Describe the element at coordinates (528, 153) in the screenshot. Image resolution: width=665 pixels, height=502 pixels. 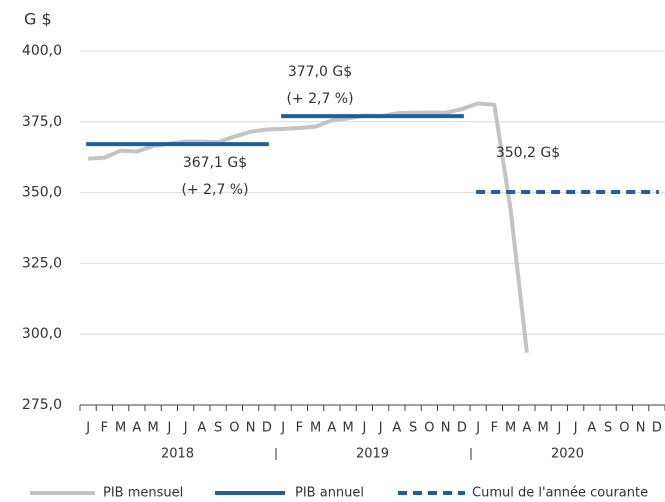
I see `value-label: 350,2 G$` at that location.